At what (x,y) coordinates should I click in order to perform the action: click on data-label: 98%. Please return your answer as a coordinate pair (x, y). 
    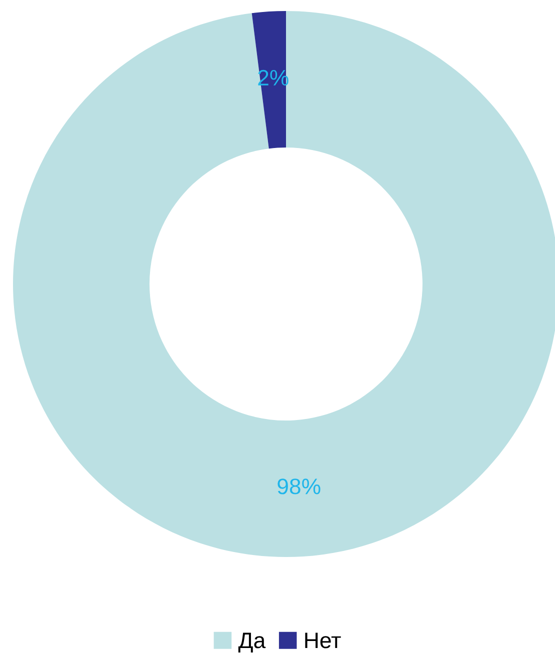
    Looking at the image, I should click on (299, 486).